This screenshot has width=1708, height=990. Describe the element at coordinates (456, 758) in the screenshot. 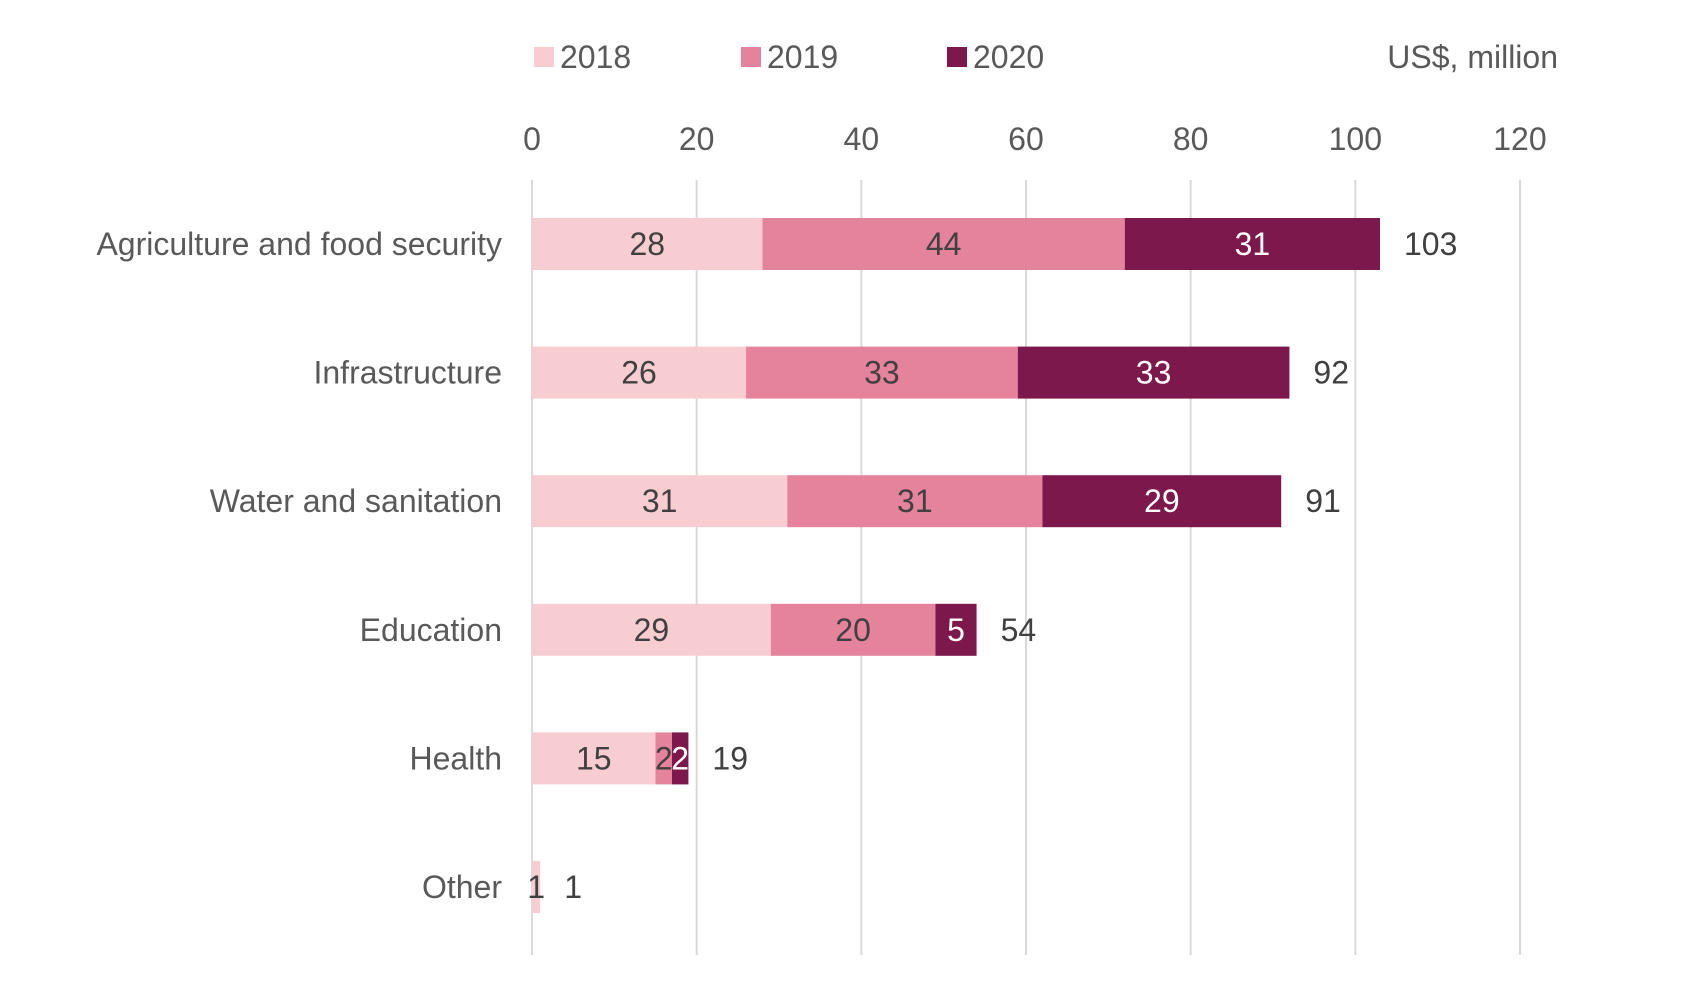

I see `category-label: Health` at that location.